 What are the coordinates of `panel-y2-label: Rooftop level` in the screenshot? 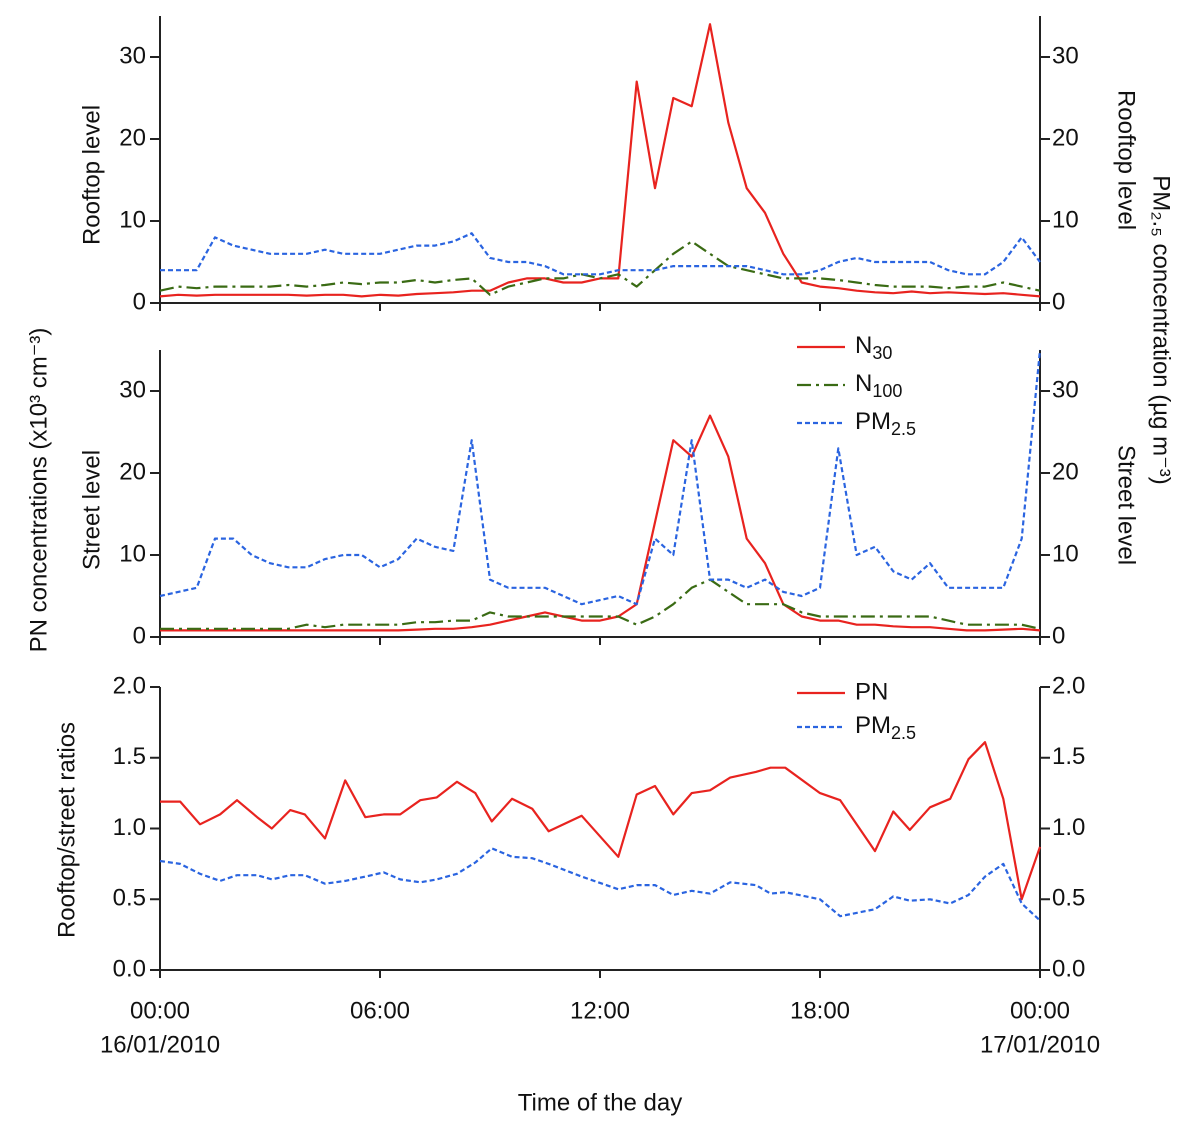 It's located at (1126, 160).